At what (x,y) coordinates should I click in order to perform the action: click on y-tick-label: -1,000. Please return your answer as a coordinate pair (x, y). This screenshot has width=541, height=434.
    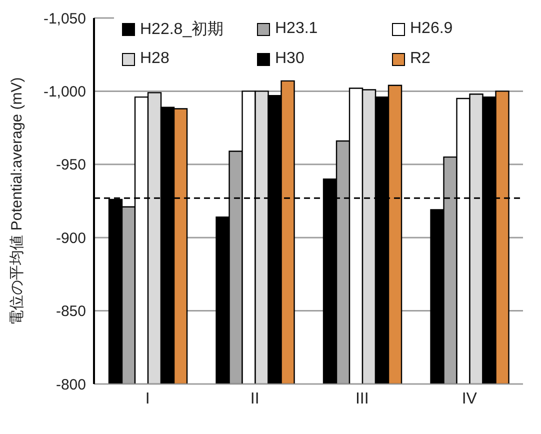
    Looking at the image, I should click on (64, 92).